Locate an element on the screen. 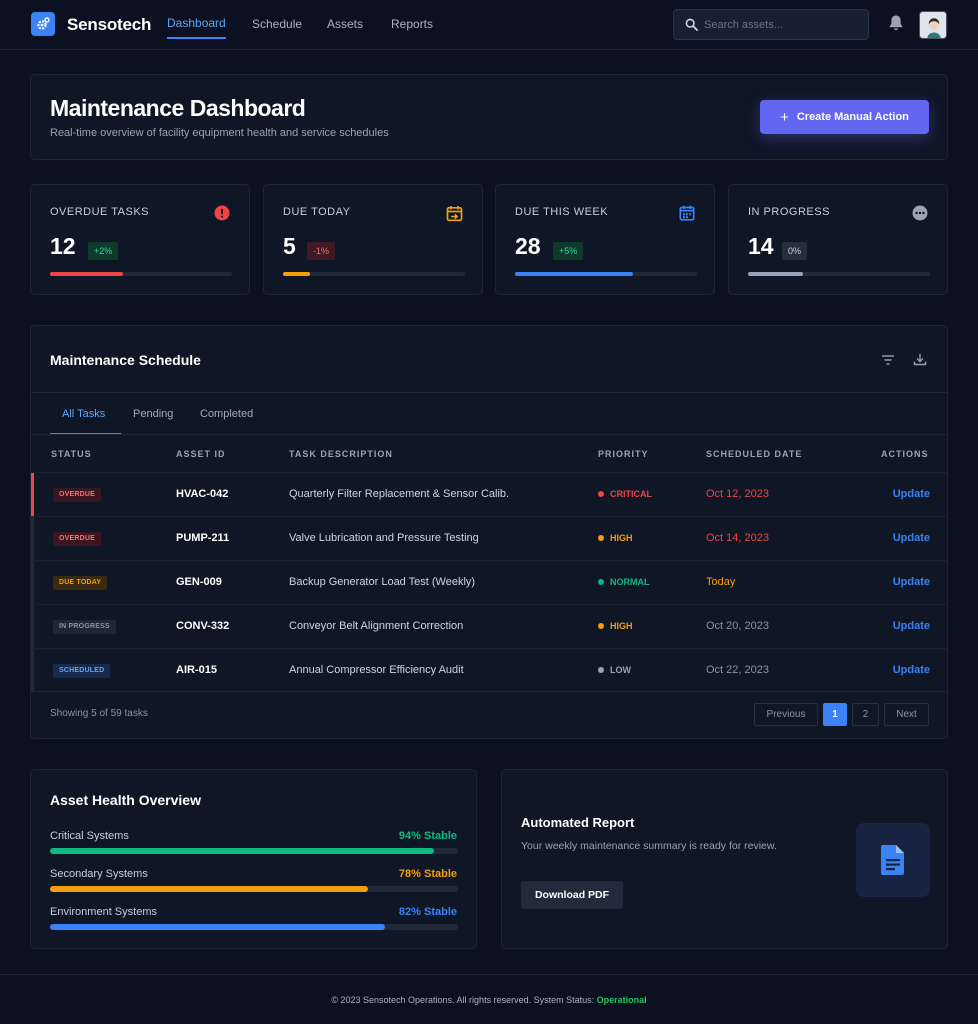 The image size is (978, 1024). task-description: Conveyor Belt Alignment Correction is located at coordinates (376, 626).